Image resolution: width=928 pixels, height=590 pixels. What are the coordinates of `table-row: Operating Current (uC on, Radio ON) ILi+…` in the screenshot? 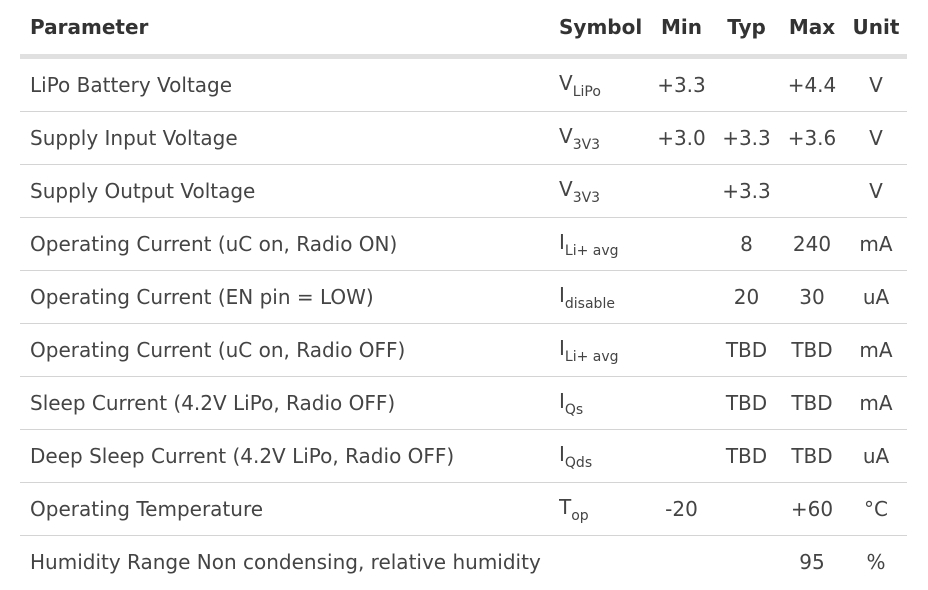 It's located at (463, 244).